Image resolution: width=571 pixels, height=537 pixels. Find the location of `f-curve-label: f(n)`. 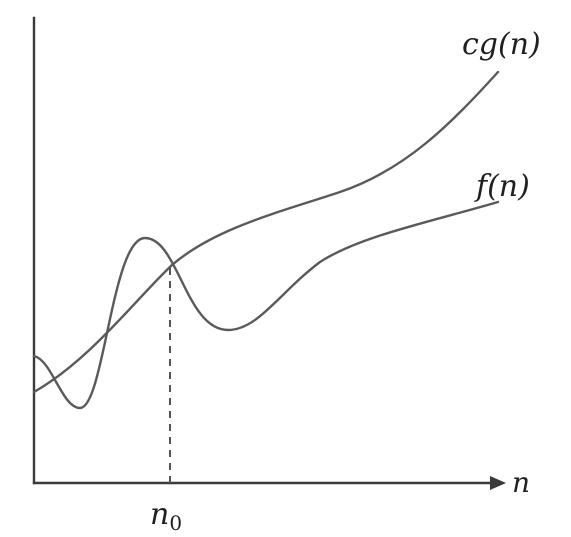

f-curve-label: f(n) is located at coordinates (502, 186).